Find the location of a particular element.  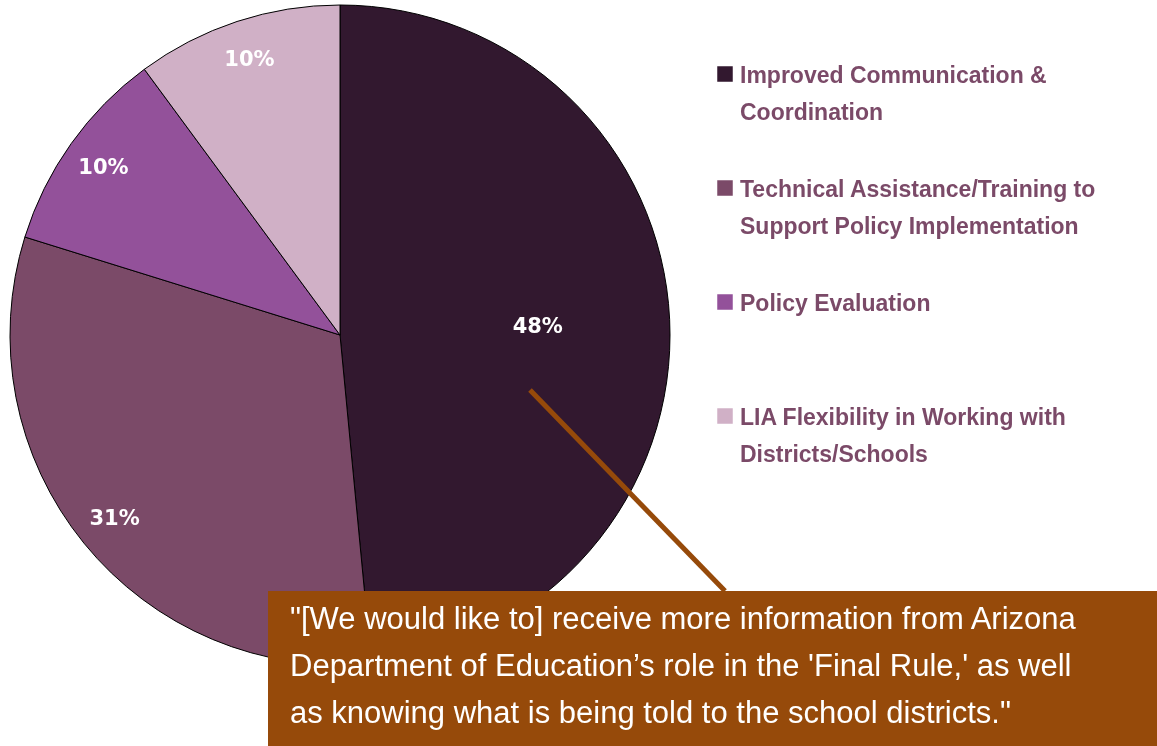

legend-label: Improved Communication & Coordination is located at coordinates (893, 93).